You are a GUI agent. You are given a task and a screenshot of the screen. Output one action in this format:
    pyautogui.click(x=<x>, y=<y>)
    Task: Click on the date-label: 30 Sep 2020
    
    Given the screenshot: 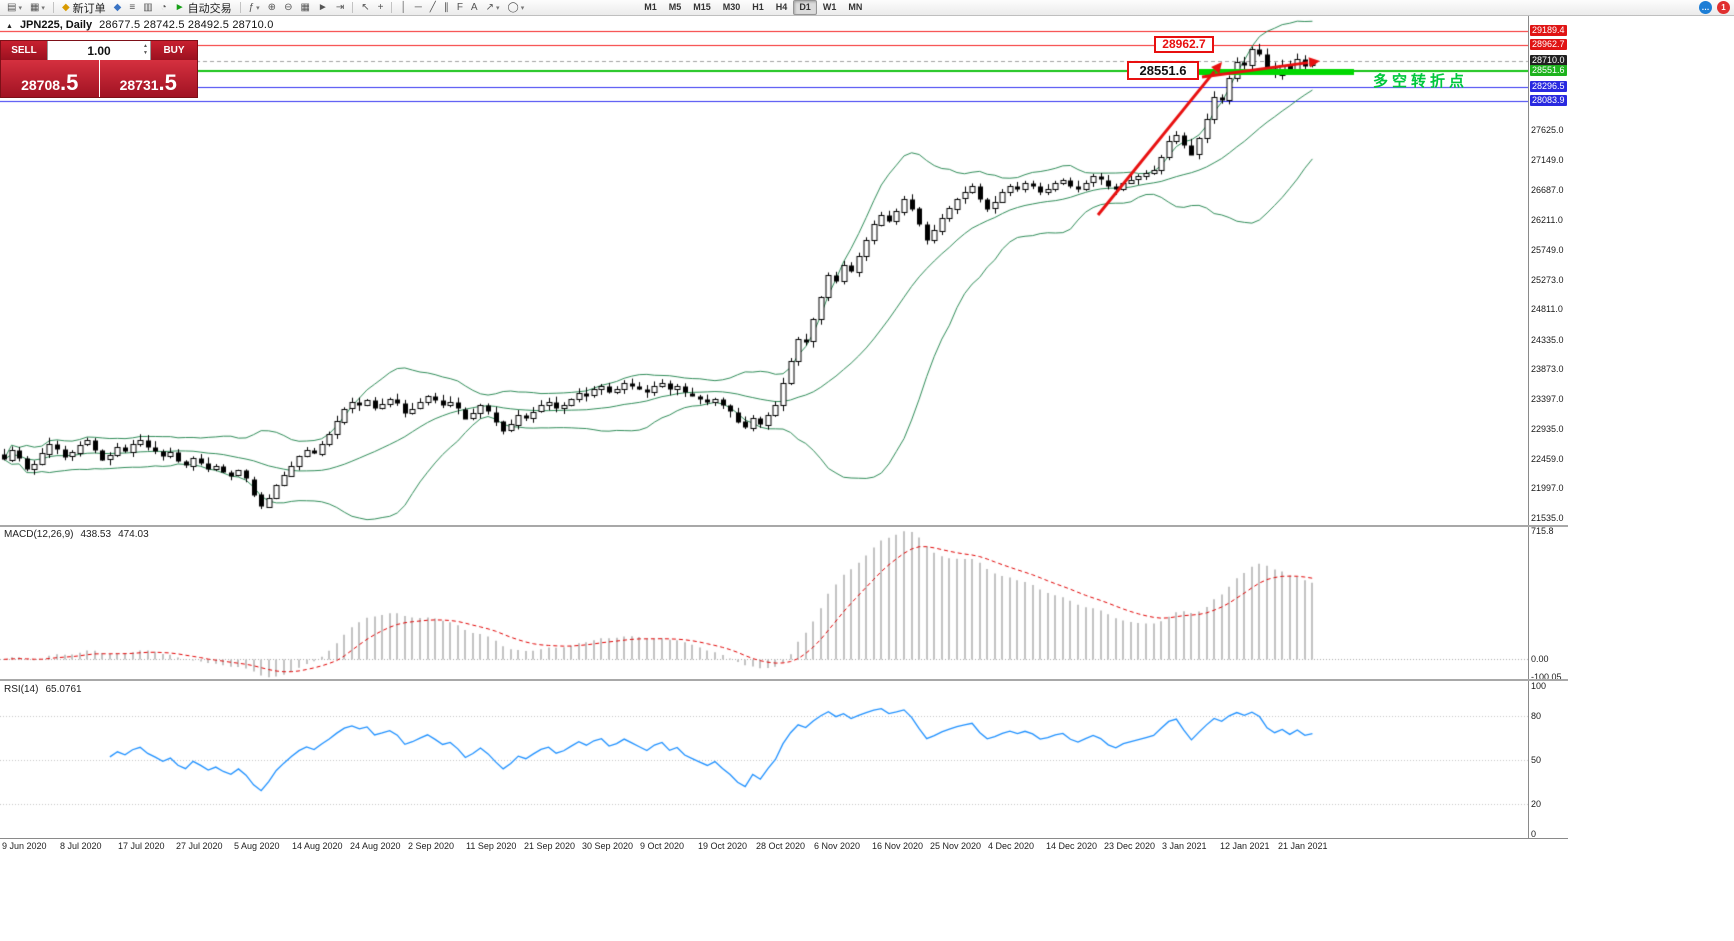 What is the action you would take?
    pyautogui.click(x=608, y=846)
    